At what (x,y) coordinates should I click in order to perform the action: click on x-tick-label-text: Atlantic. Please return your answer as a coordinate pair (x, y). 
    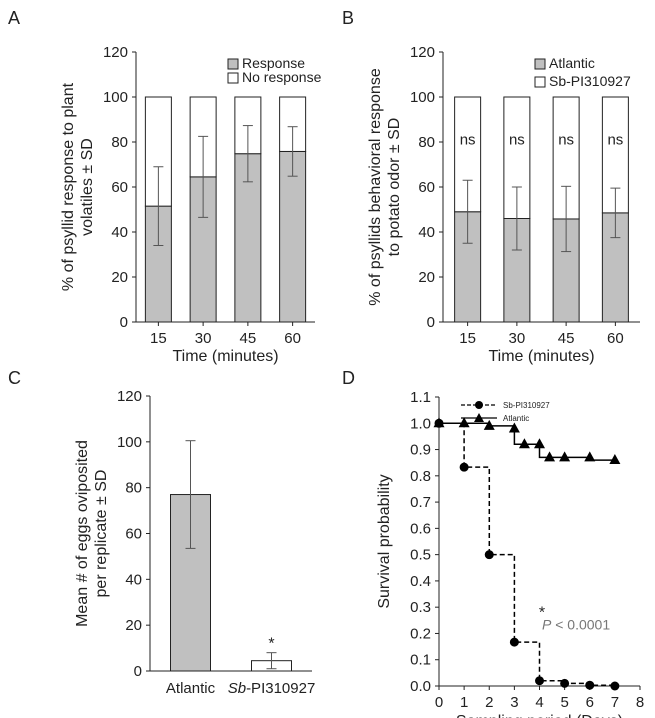
    Looking at the image, I should click on (191, 688).